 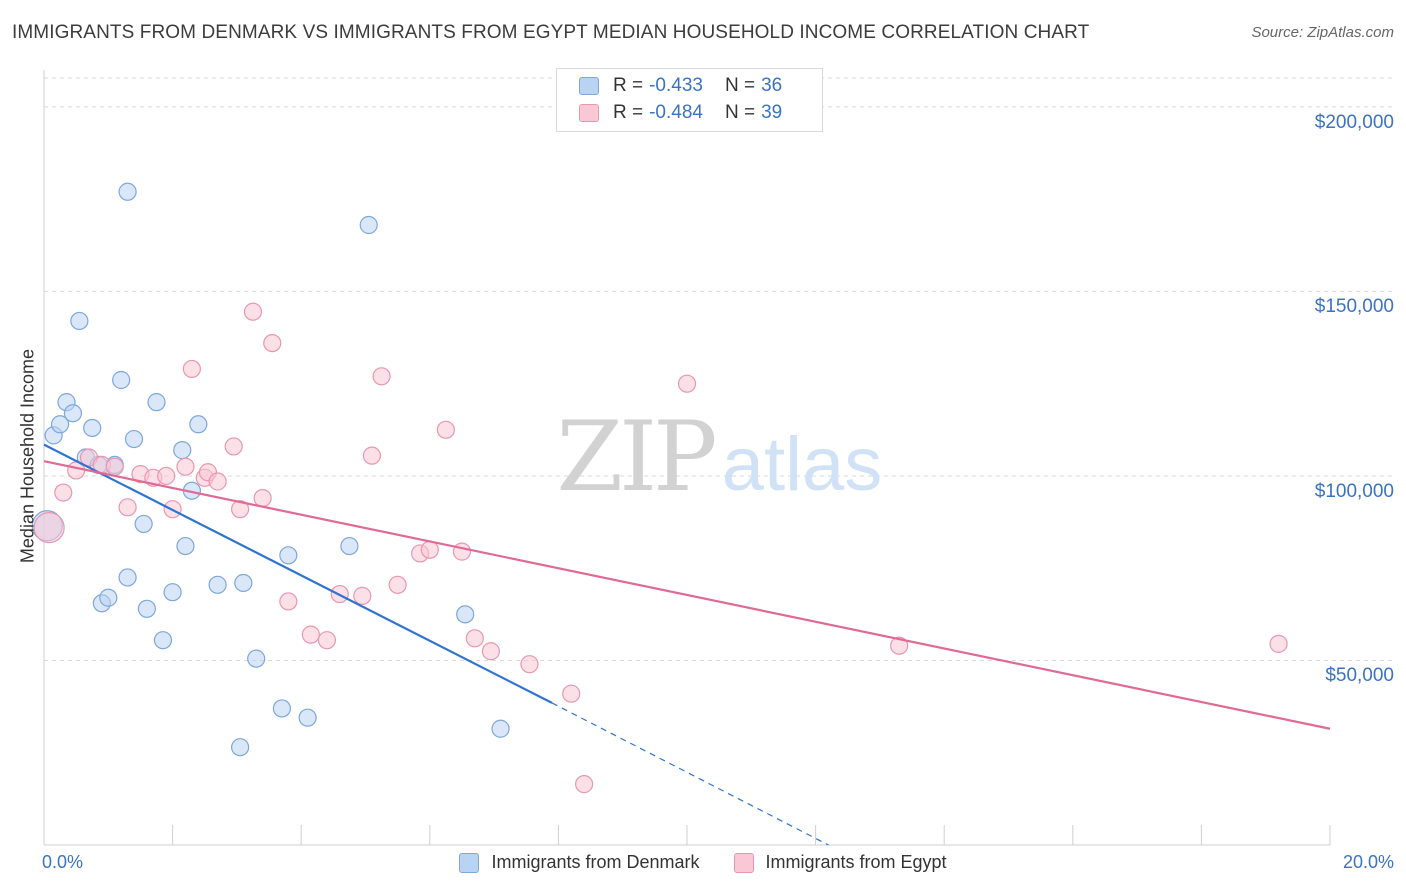 What do you see at coordinates (595, 862) in the screenshot?
I see `legend-label-denmark: Immigrants from Denmark` at bounding box center [595, 862].